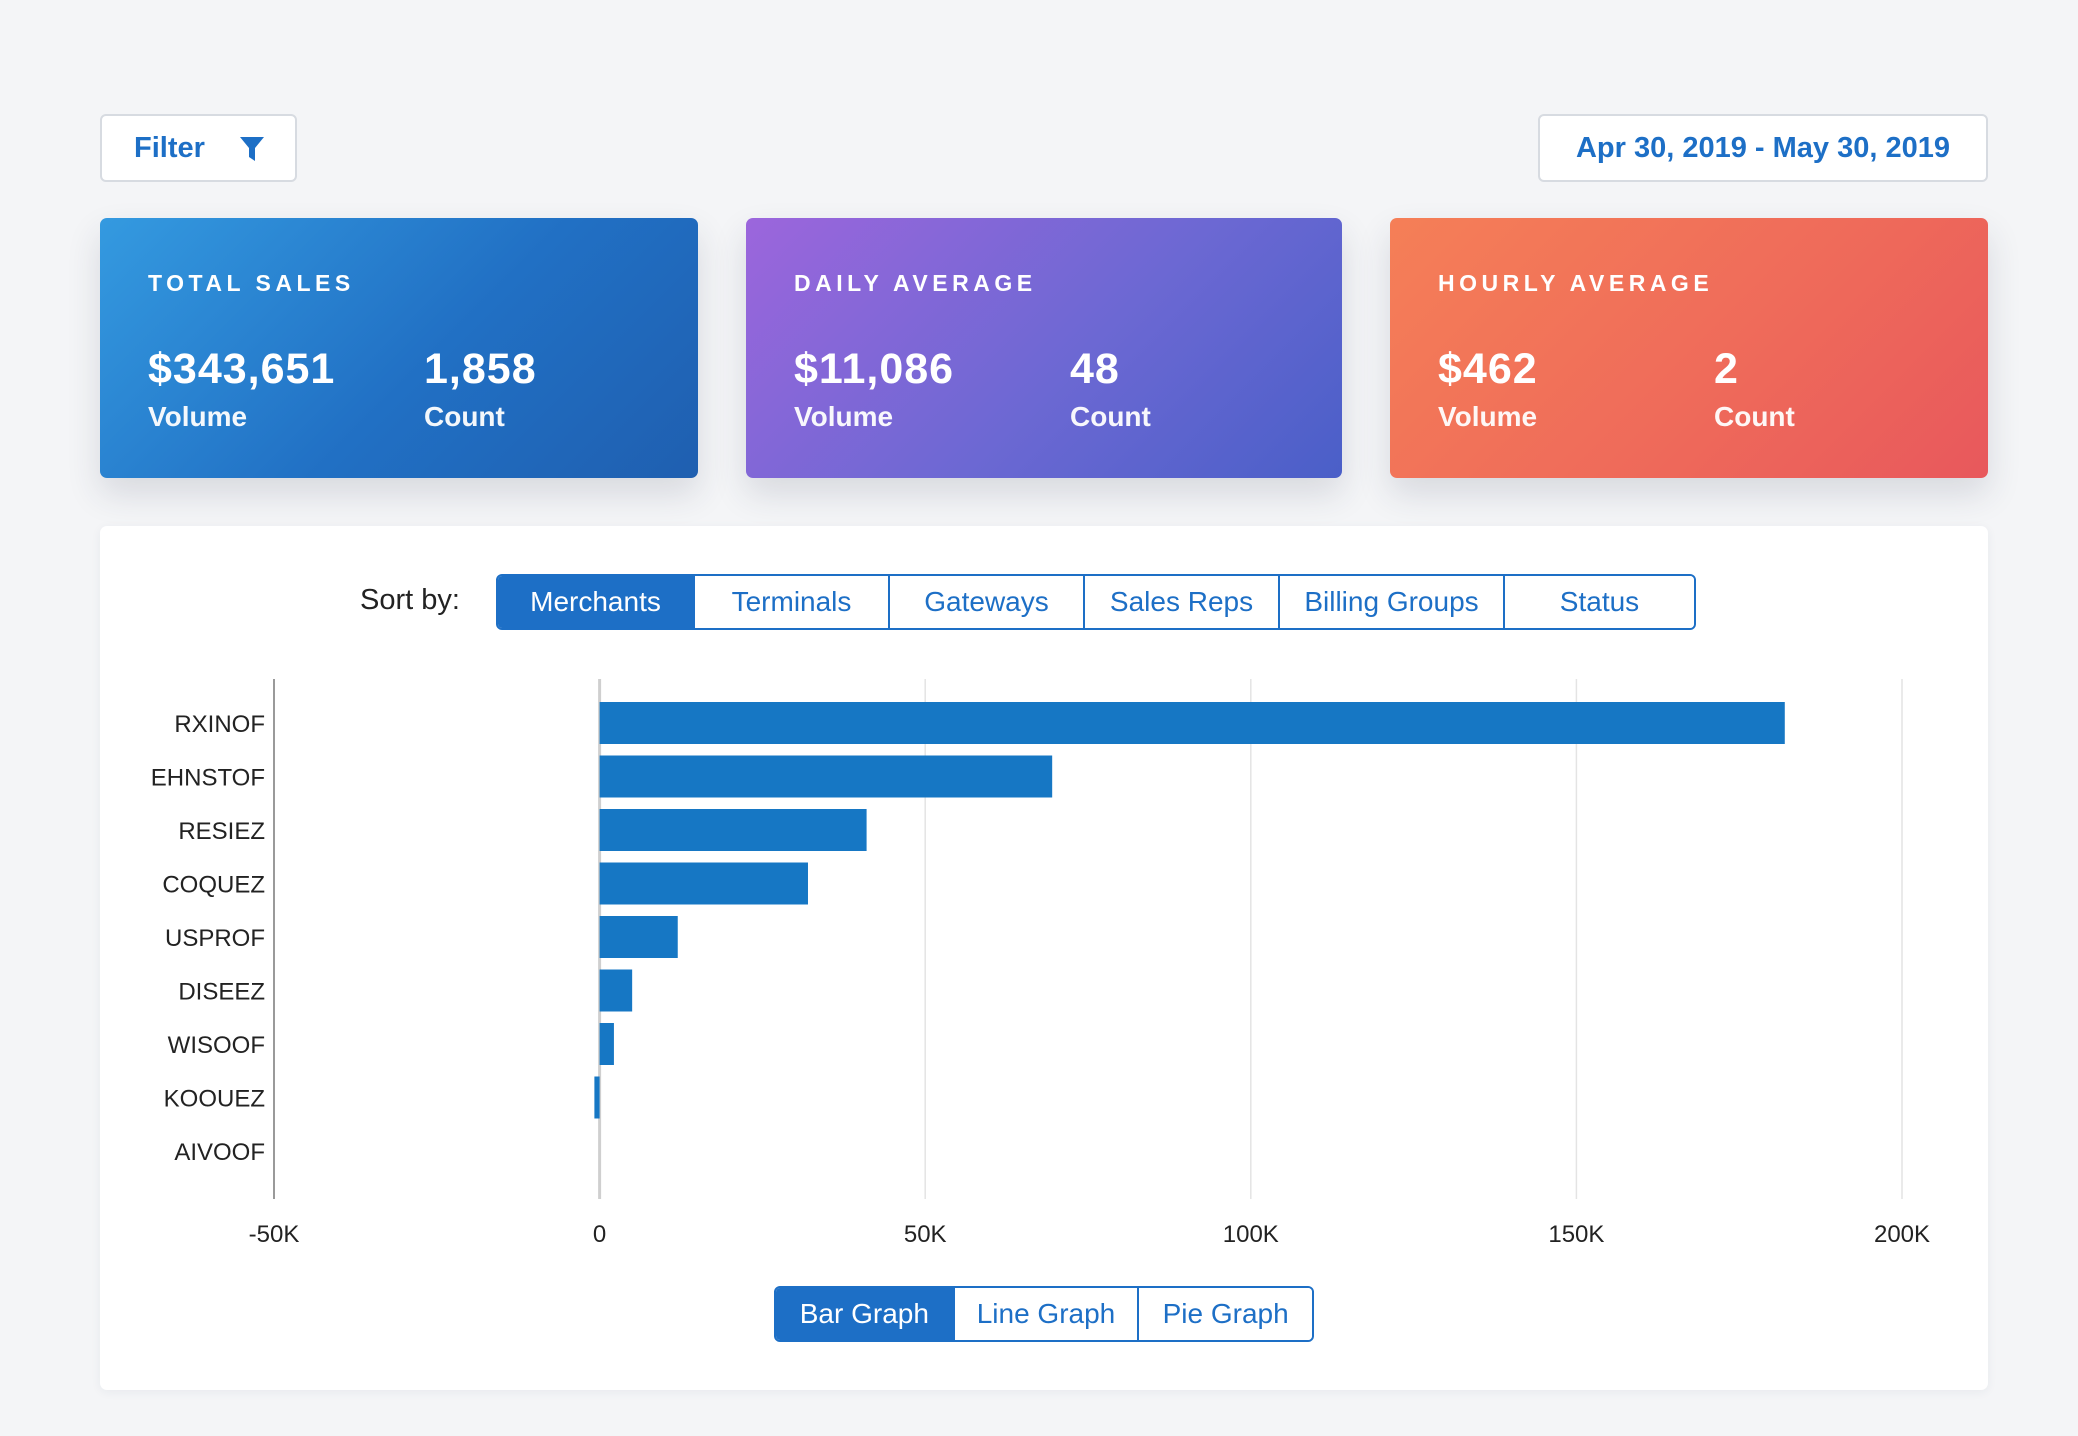 The image size is (2078, 1436). Describe the element at coordinates (480, 369) in the screenshot. I see `count-value: 1,858` at that location.